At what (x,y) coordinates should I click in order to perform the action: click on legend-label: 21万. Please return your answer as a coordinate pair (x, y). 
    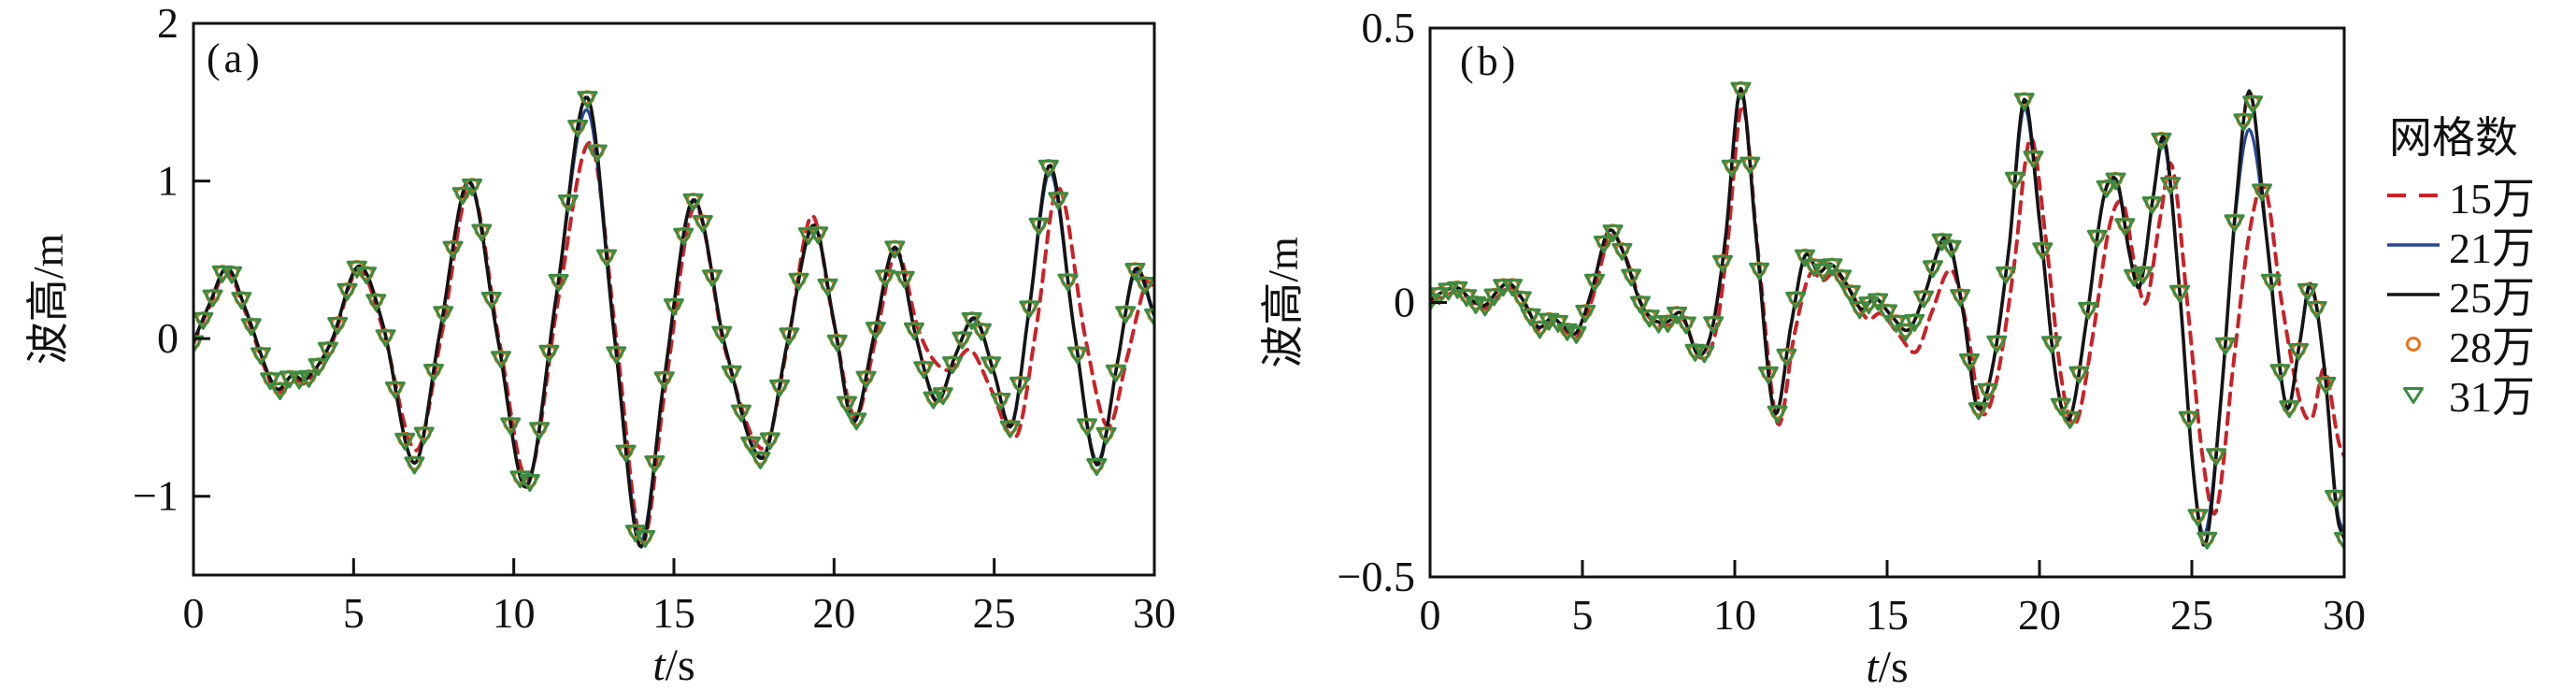
    Looking at the image, I should click on (2492, 247).